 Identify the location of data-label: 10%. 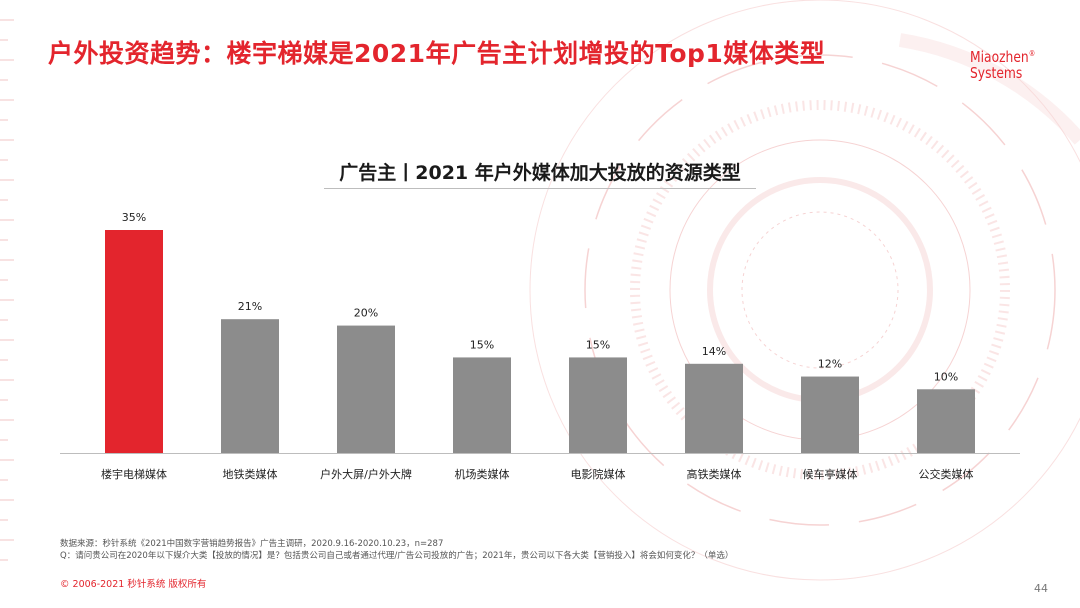
(946, 376).